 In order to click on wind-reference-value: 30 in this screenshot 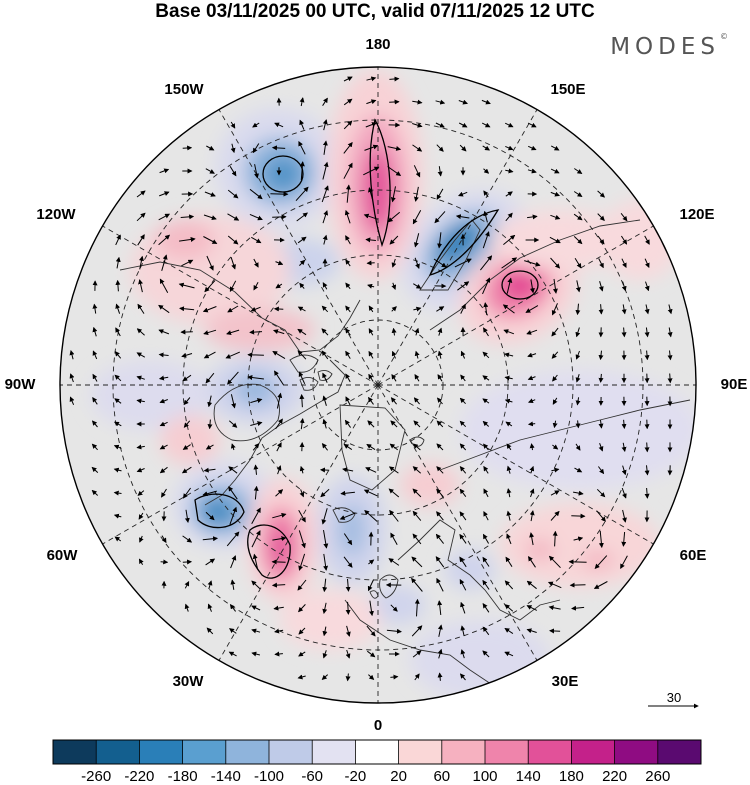, I will do `click(674, 697)`.